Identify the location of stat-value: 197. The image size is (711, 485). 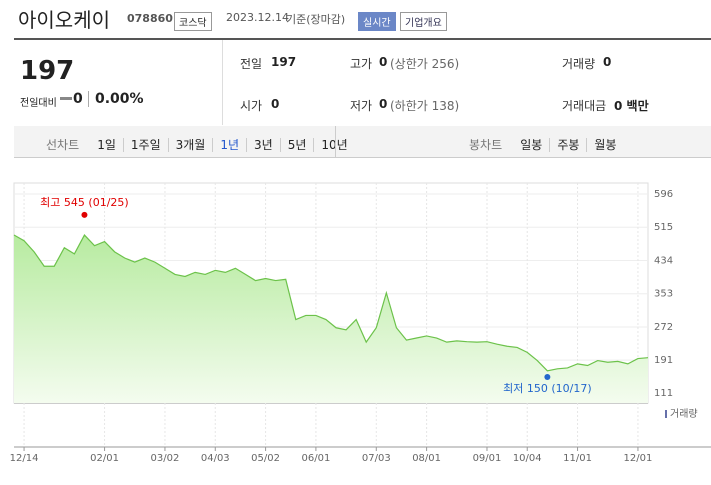
(284, 62).